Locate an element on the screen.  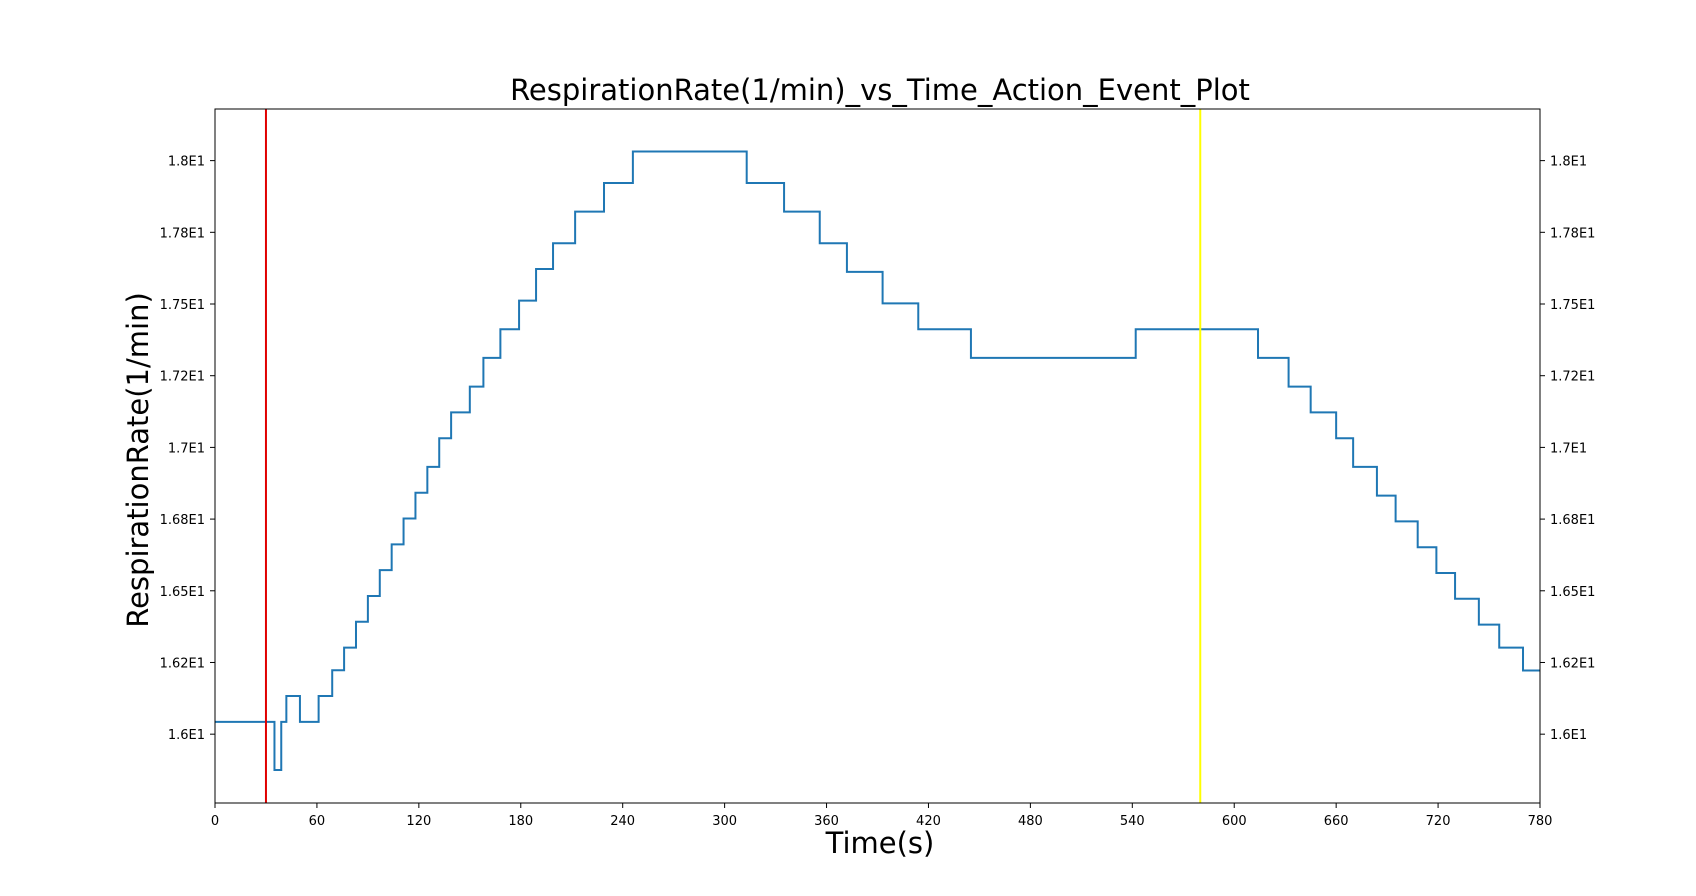
x-tick-label: 180 is located at coordinates (520, 821).